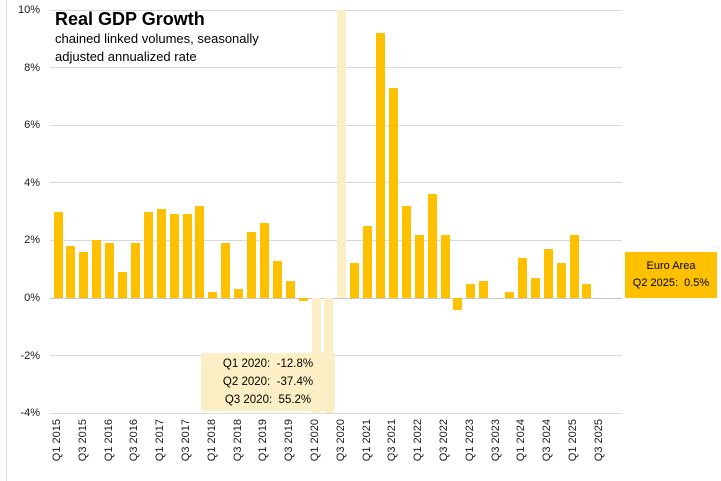  What do you see at coordinates (32, 125) in the screenshot?
I see `y-tick-6: 6%` at bounding box center [32, 125].